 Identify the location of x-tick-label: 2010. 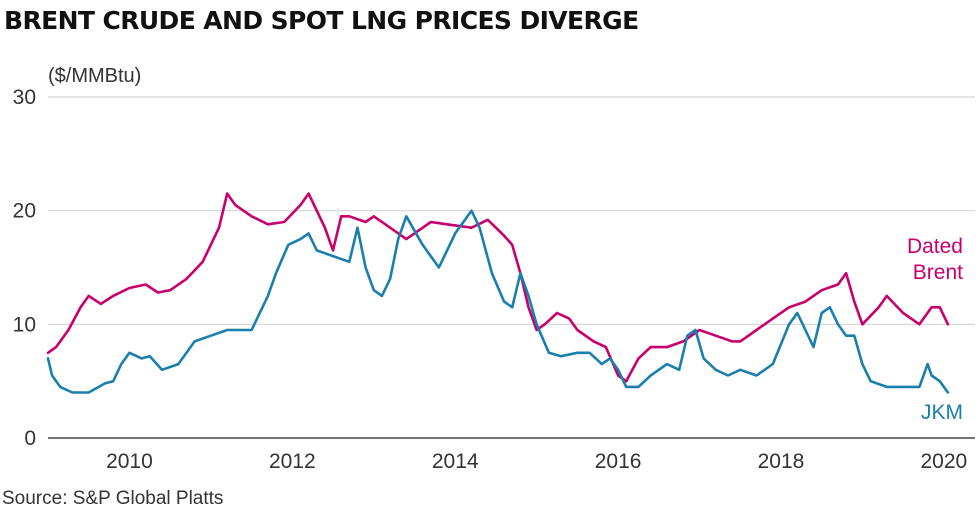
(129, 461).